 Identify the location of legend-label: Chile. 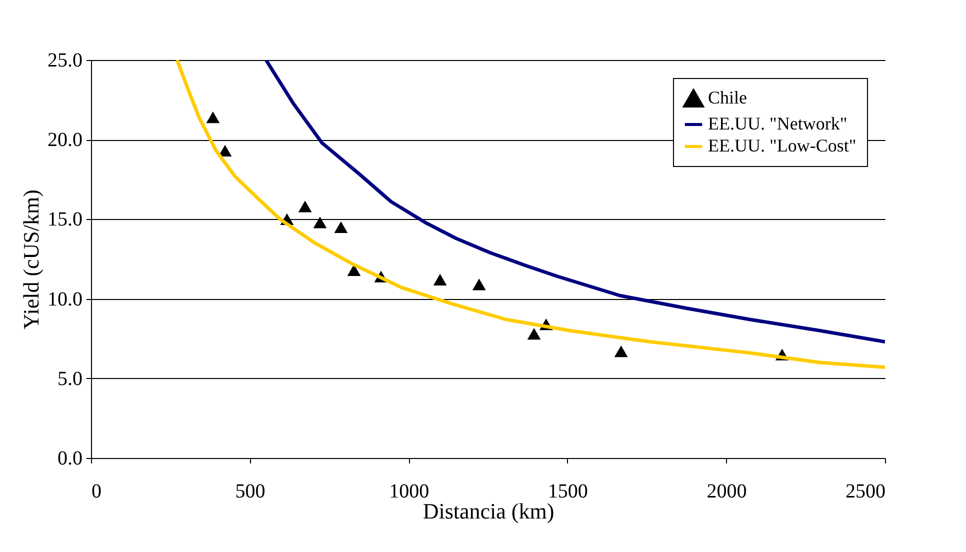
(728, 98).